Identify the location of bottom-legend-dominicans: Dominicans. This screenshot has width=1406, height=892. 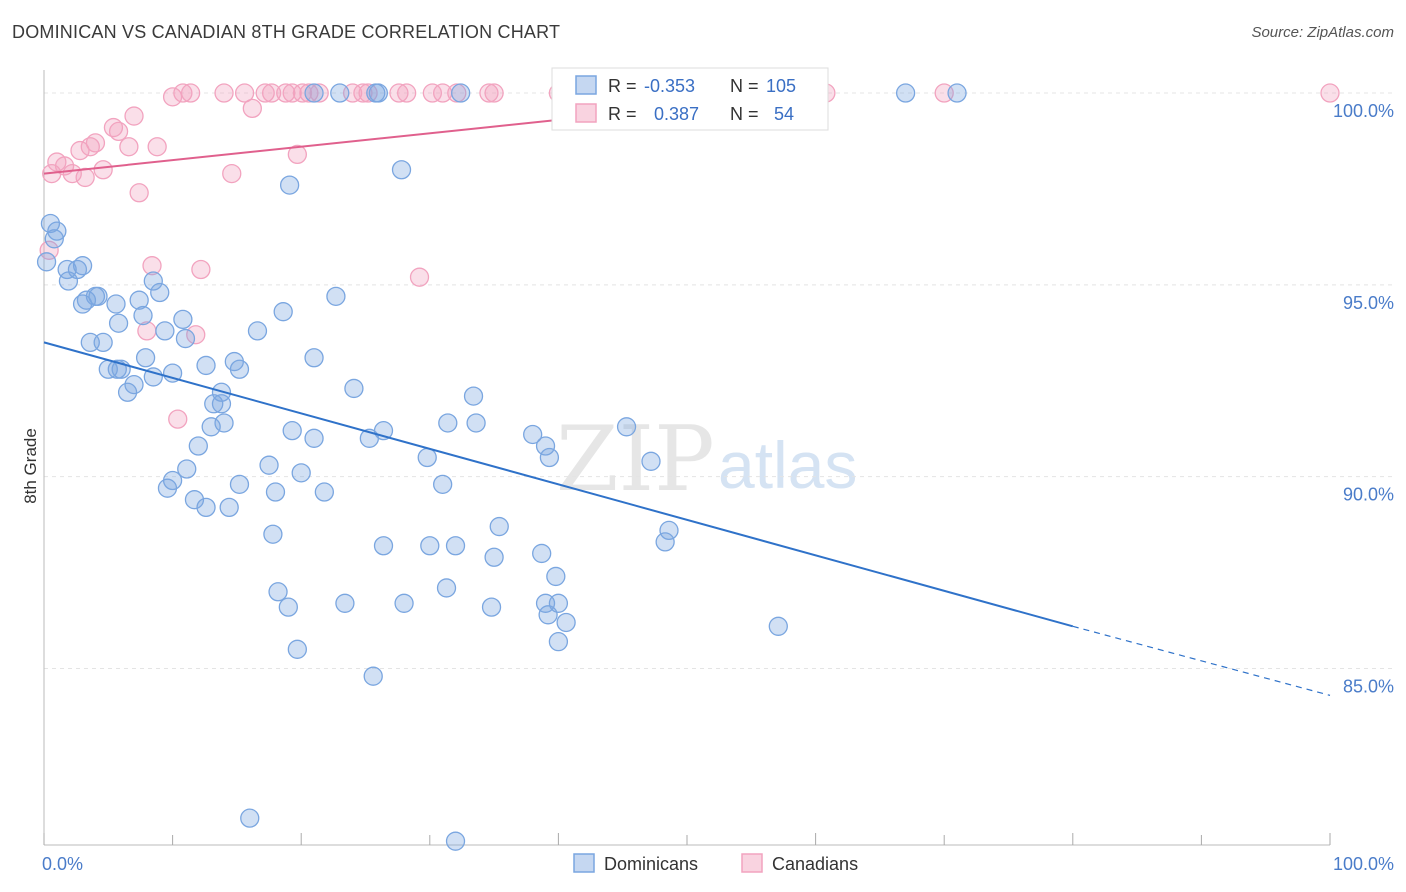
(651, 864).